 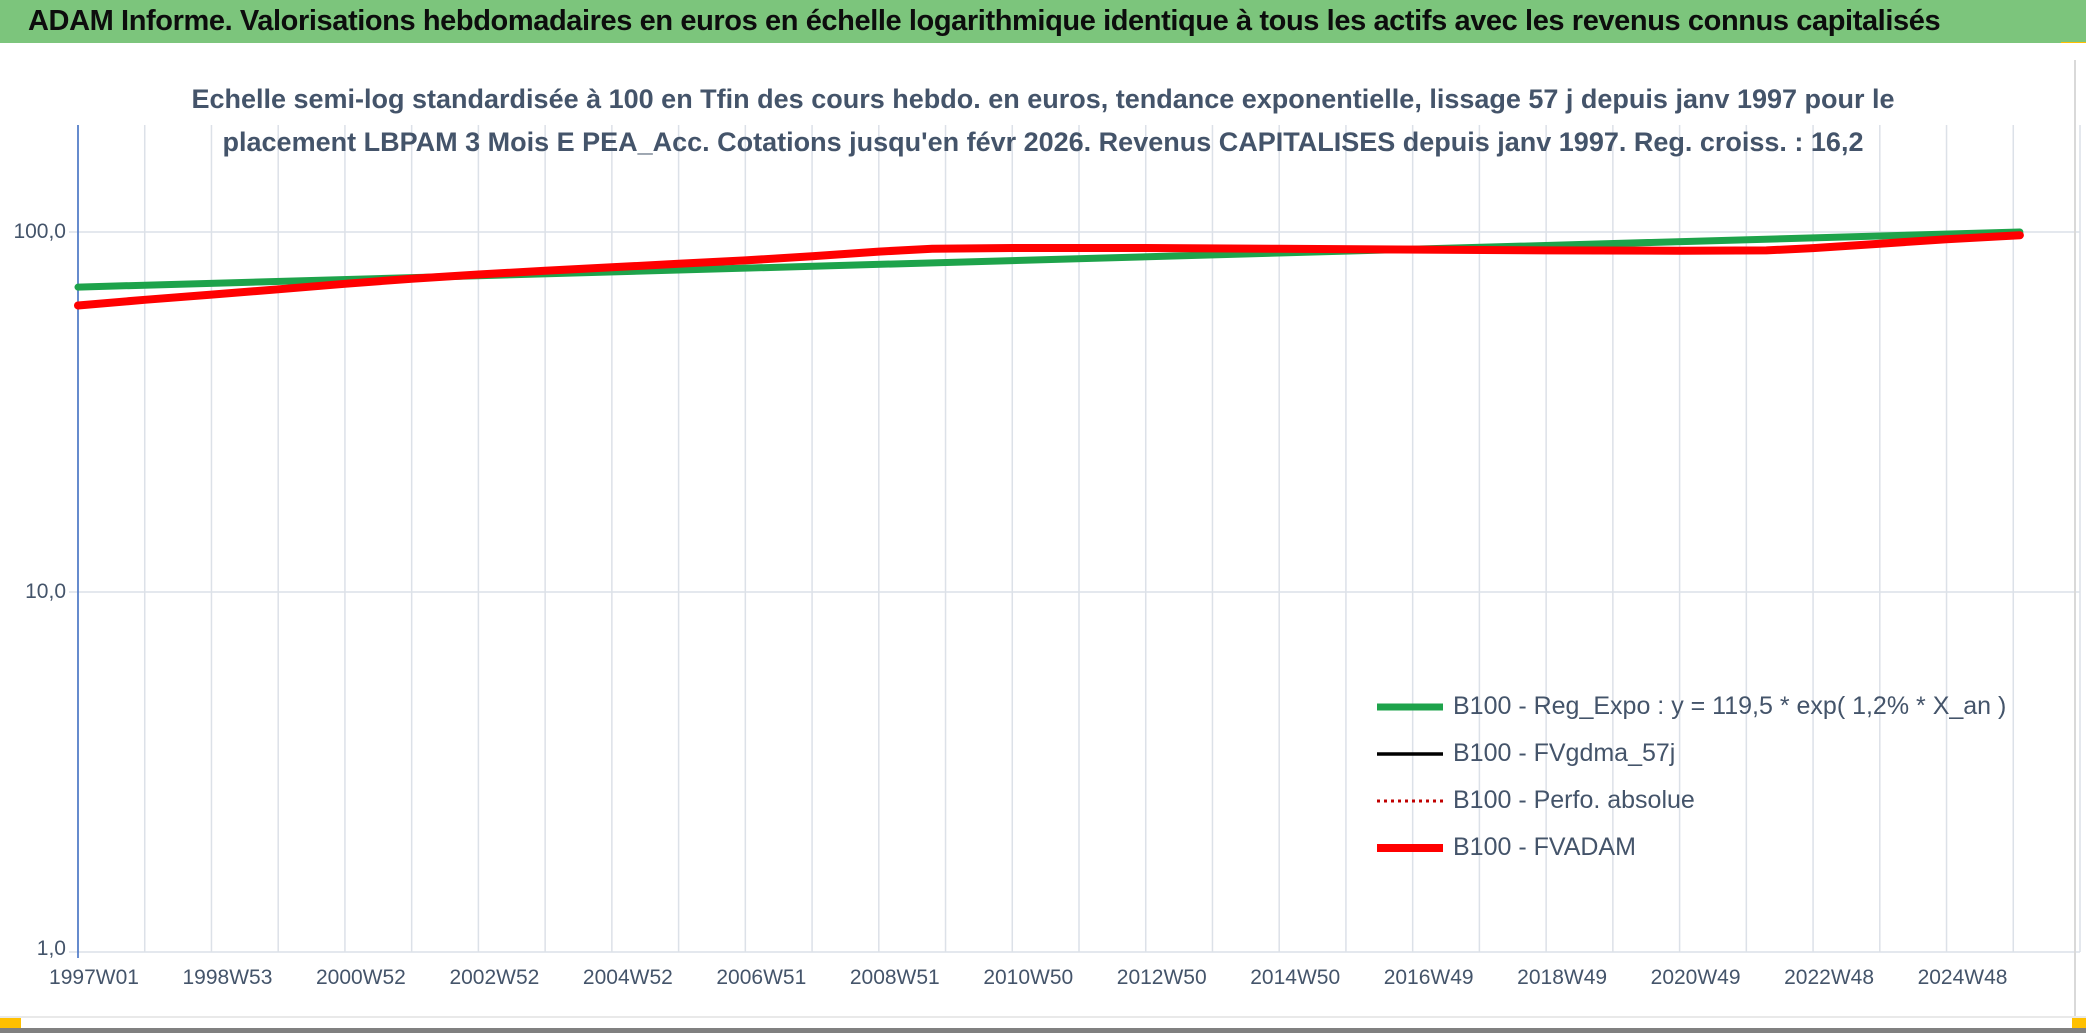 I want to click on legend-item: B100 - FVADAM, so click(x=1690, y=847).